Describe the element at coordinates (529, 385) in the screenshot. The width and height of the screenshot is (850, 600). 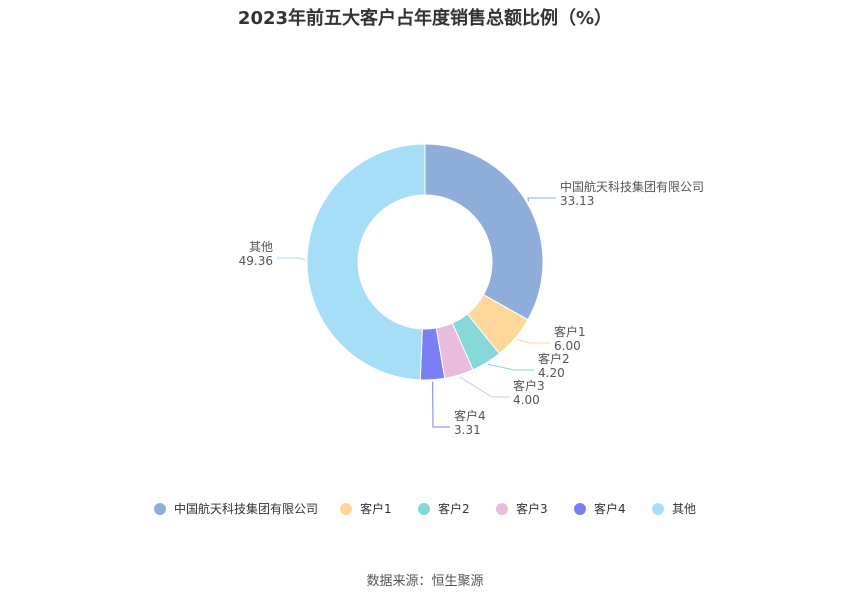
I see `slice-label-4: 客户3` at that location.